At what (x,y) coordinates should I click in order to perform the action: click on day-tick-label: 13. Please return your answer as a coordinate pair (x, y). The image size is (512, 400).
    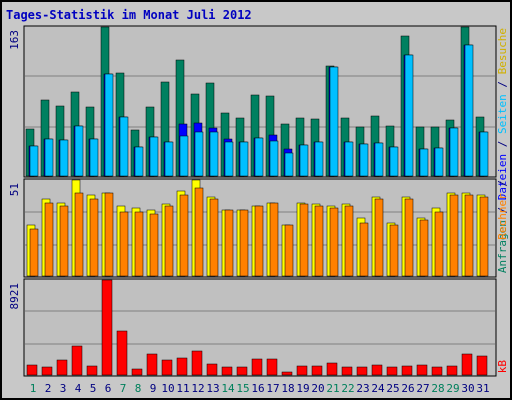
    Looking at the image, I should click on (212, 388).